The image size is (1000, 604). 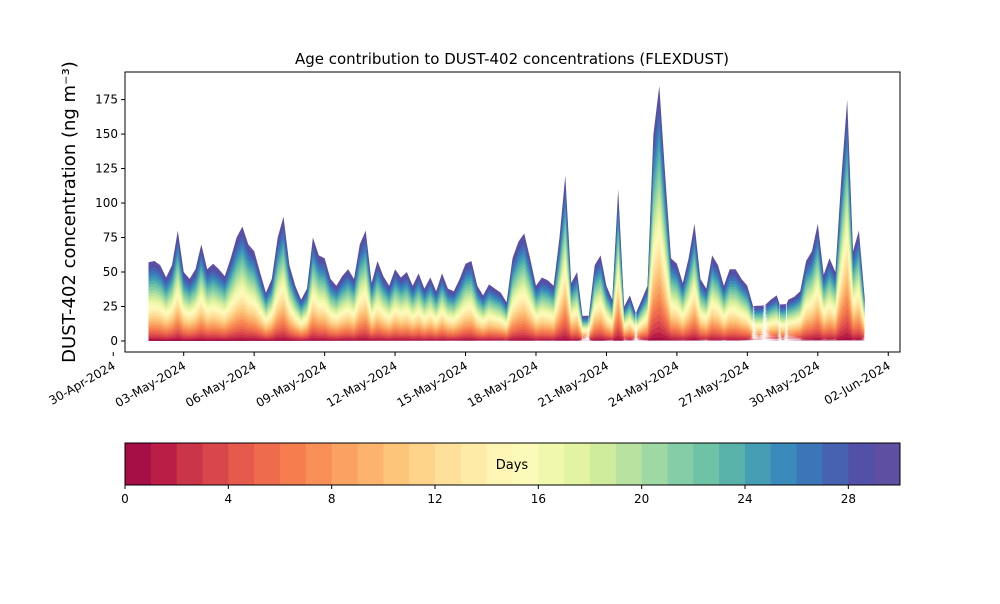 I want to click on colorbar-ticks: 0 4 8 12 16 20 24 28, so click(x=488, y=495).